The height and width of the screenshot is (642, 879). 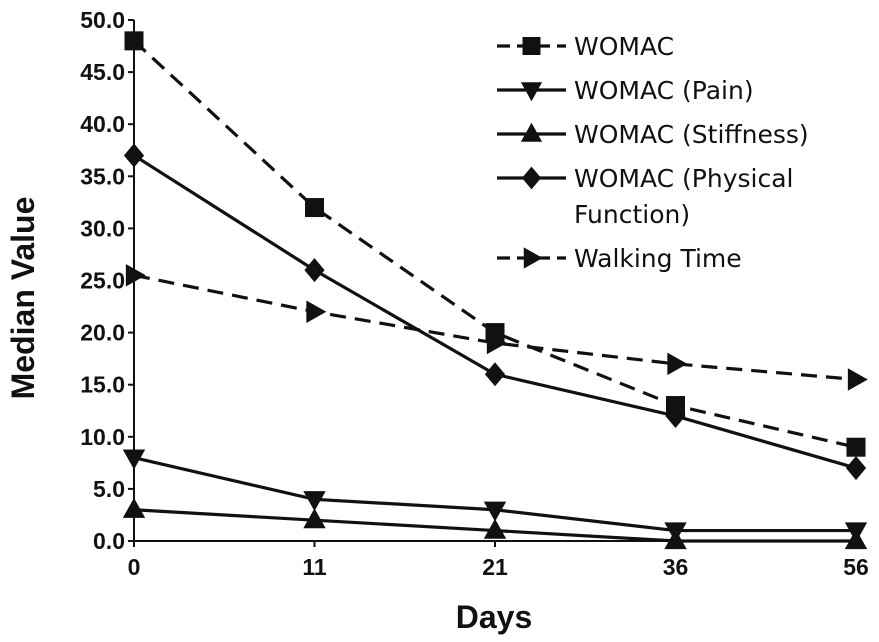 What do you see at coordinates (314, 567) in the screenshot?
I see `x-tick-label: 11` at bounding box center [314, 567].